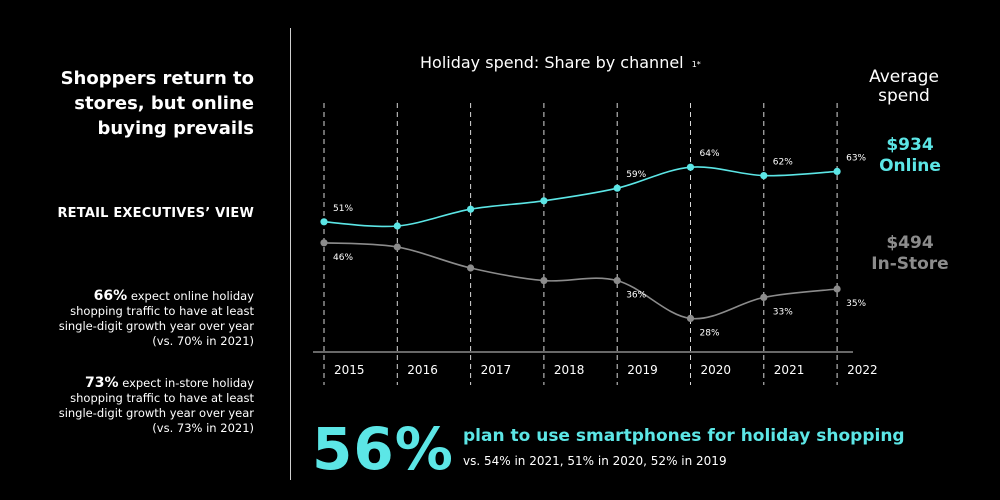 The width and height of the screenshot is (1000, 500). What do you see at coordinates (203, 428) in the screenshot?
I see `stat-text-line-4: (vs. 73% in 2021)` at bounding box center [203, 428].